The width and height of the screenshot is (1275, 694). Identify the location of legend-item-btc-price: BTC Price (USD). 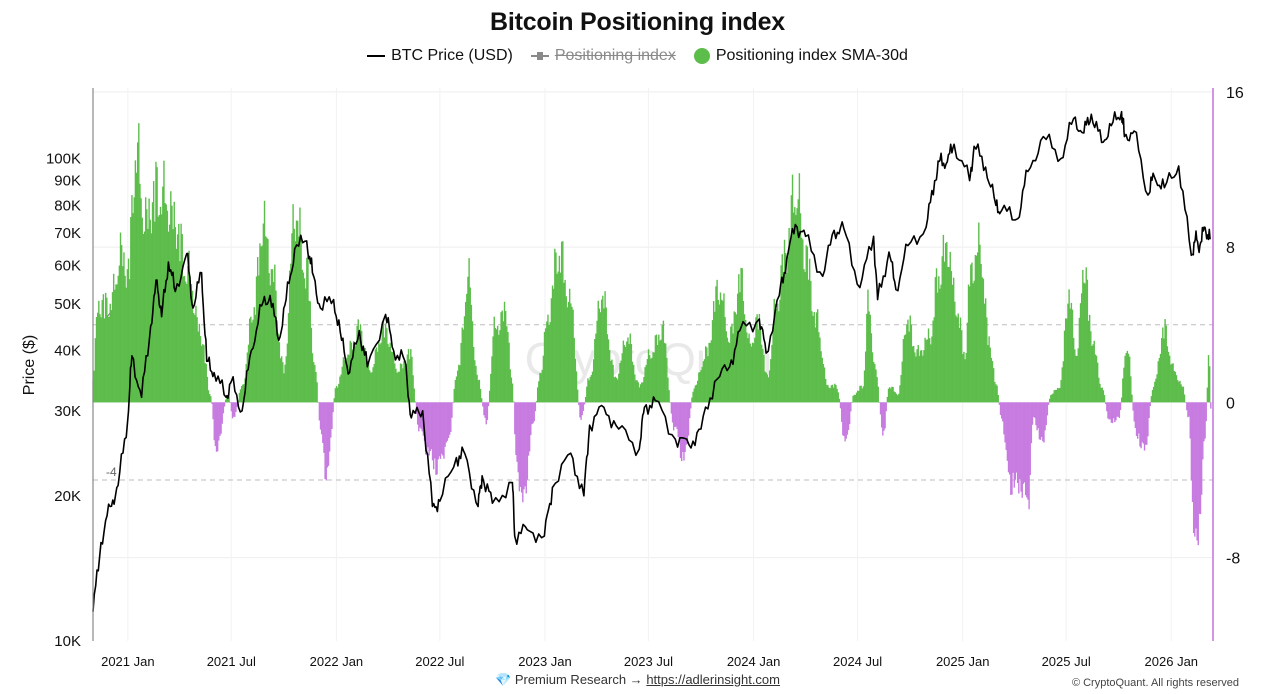
(440, 56).